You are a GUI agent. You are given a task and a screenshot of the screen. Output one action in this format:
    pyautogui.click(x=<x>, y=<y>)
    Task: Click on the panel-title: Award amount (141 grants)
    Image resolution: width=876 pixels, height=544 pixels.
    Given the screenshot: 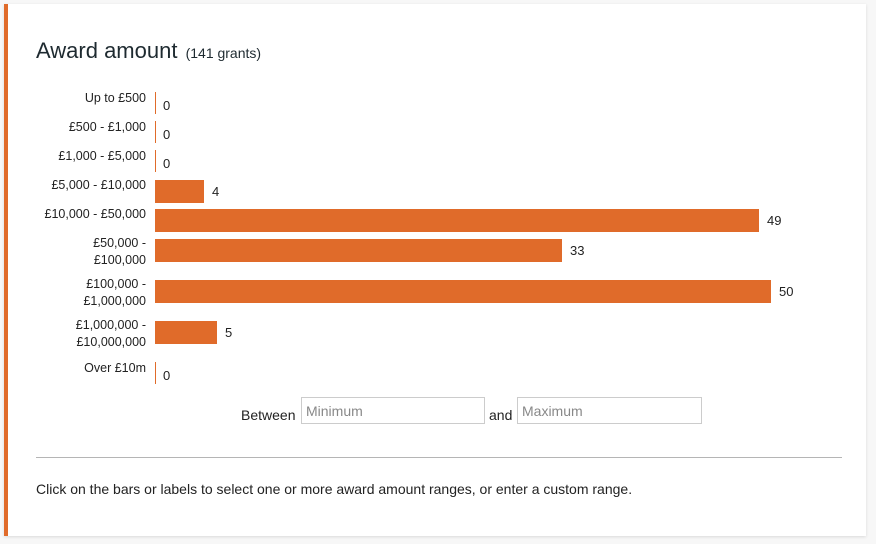 What is the action you would take?
    pyautogui.click(x=148, y=51)
    